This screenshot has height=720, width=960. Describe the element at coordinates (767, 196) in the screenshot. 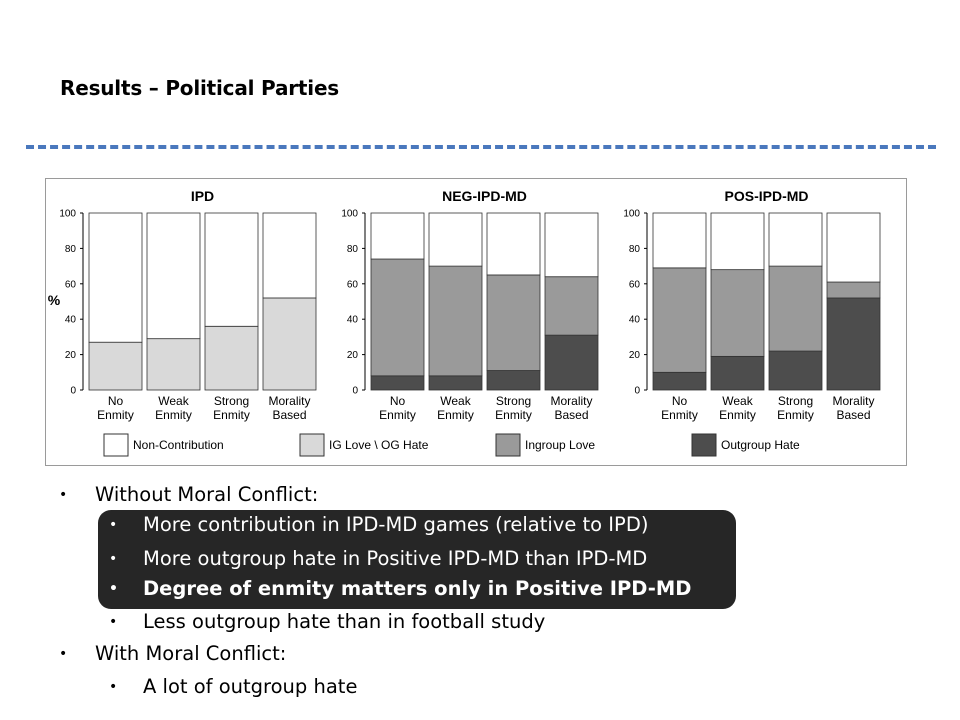

I see `panel-title: POS-IPD-MD` at that location.